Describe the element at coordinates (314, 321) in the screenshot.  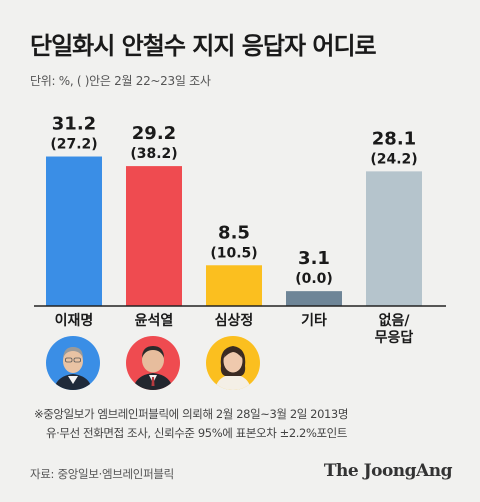
I see `category-label: 기타` at that location.